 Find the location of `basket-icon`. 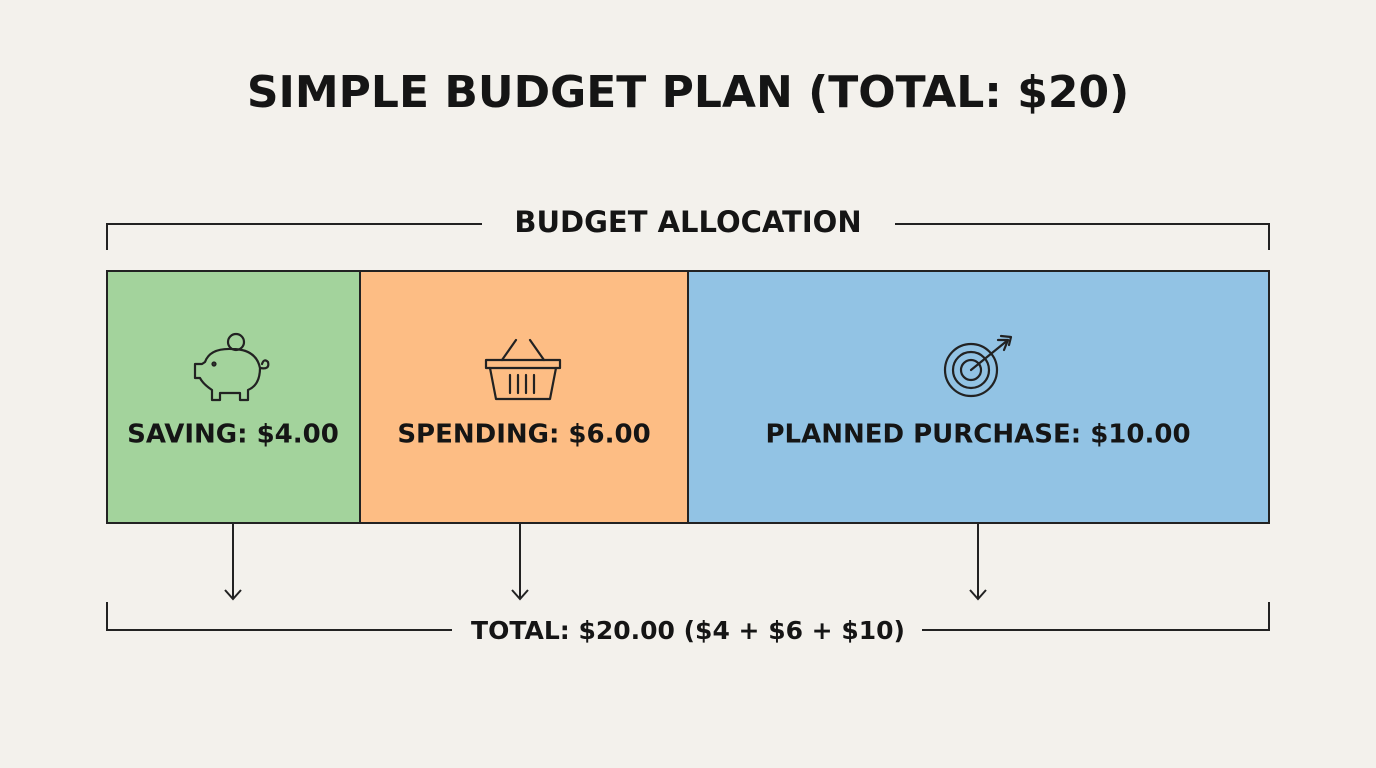

basket-icon is located at coordinates (523, 369).